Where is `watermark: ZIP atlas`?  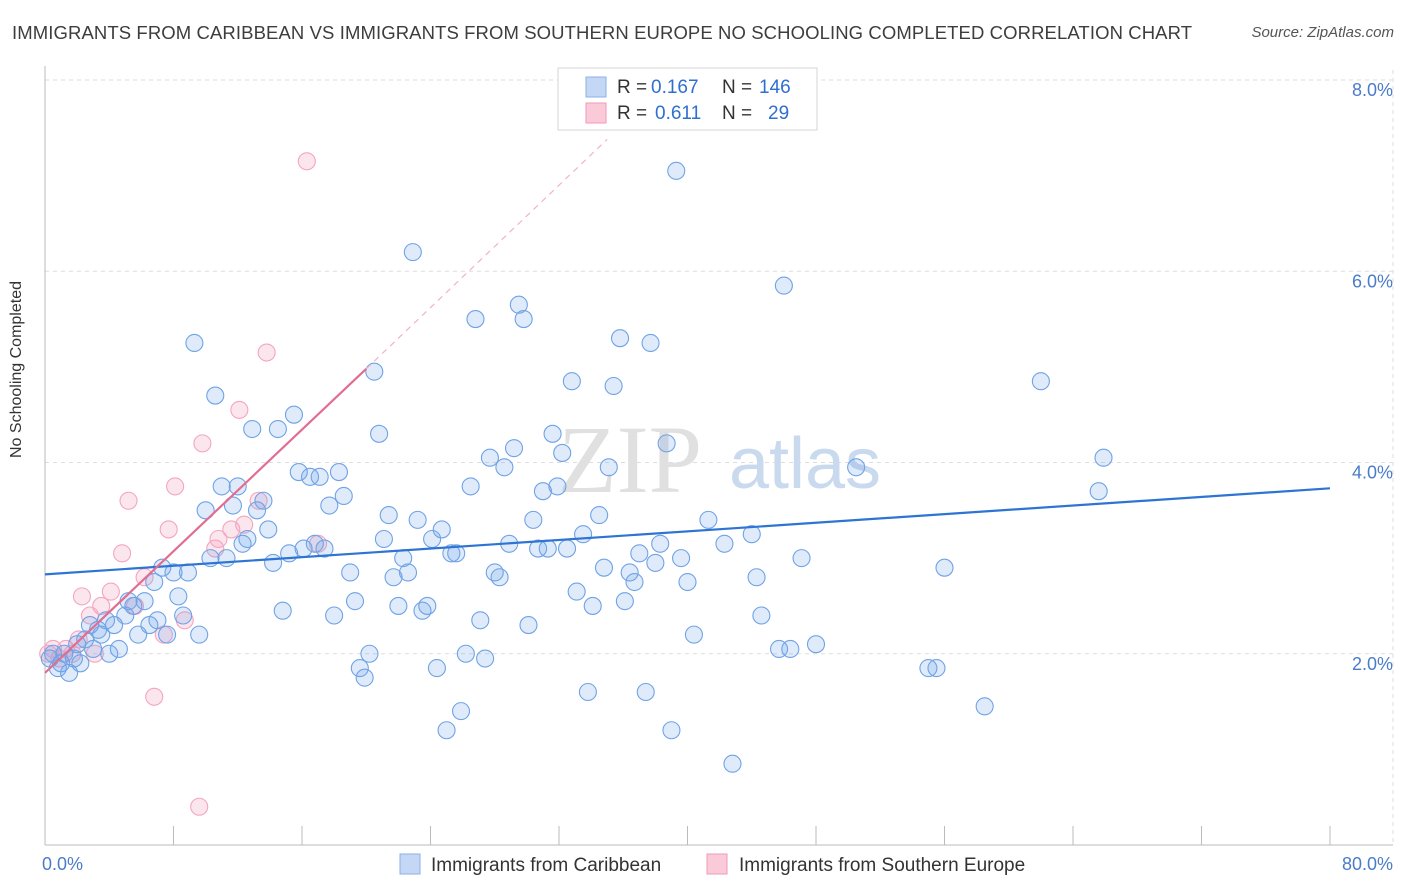 watermark: ZIP atlas is located at coordinates (719, 459).